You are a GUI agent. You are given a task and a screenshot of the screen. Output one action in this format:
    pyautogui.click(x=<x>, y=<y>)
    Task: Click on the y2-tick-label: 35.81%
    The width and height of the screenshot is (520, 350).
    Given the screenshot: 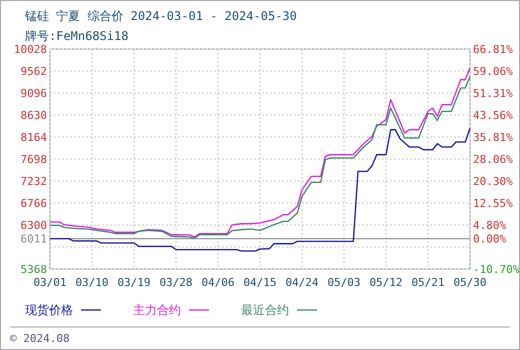 What is the action you would take?
    pyautogui.click(x=493, y=137)
    